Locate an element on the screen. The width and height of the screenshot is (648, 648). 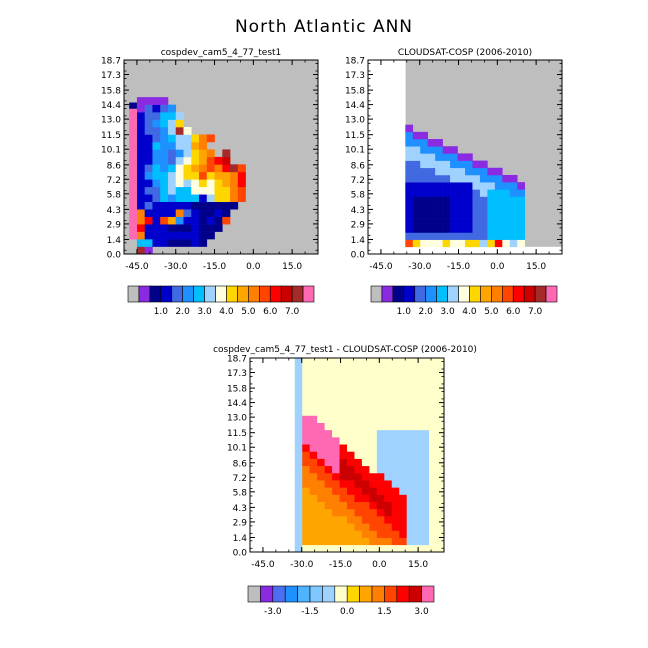
y-tick-label: 7.2 is located at coordinates (358, 181).